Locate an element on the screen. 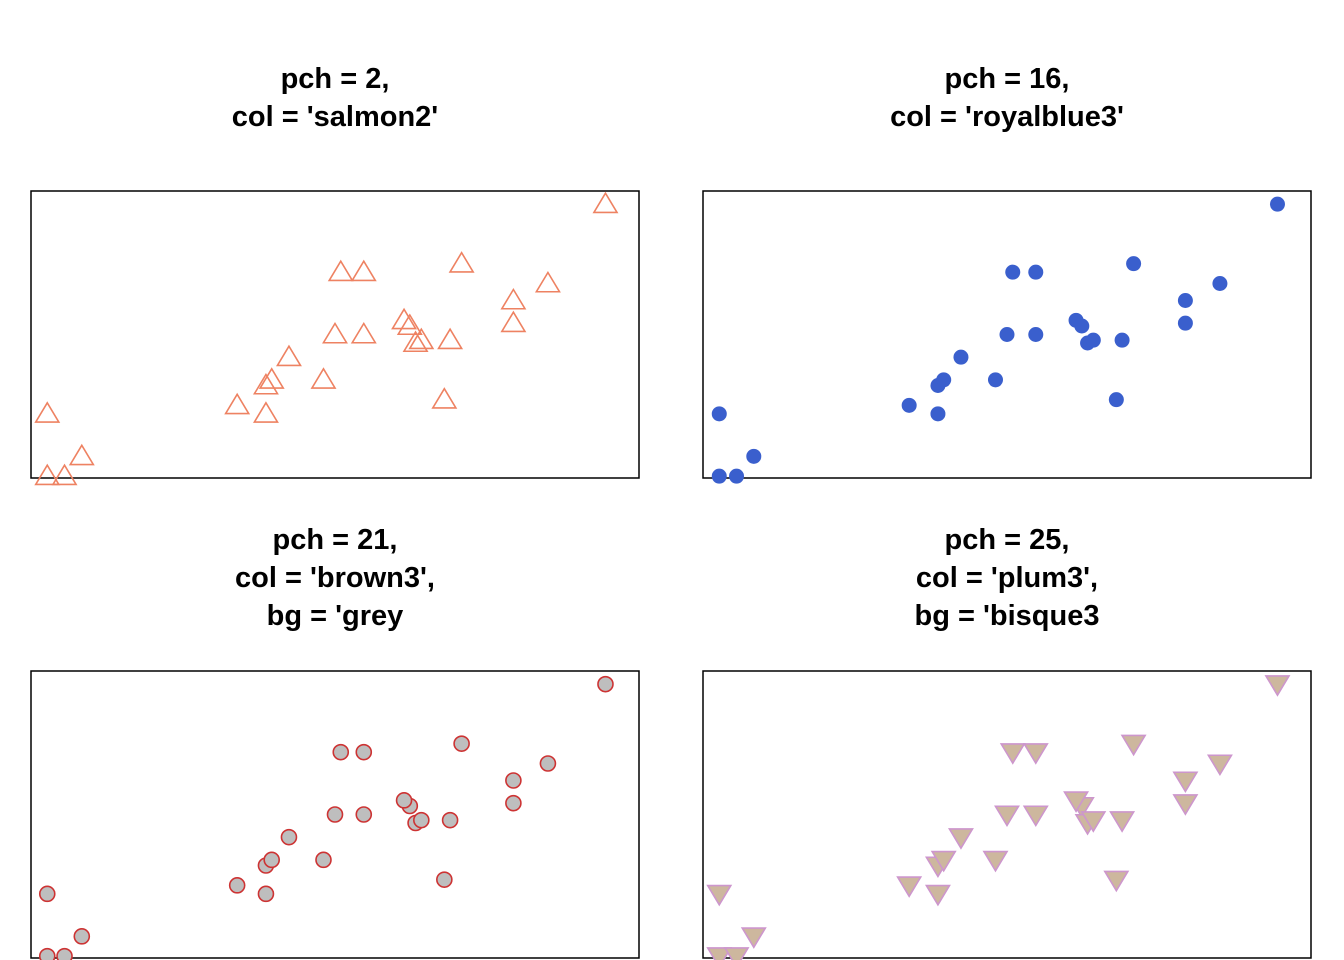 The width and height of the screenshot is (1344, 960). panel-title-3-line-2: col = 'brown3', is located at coordinates (335, 578).